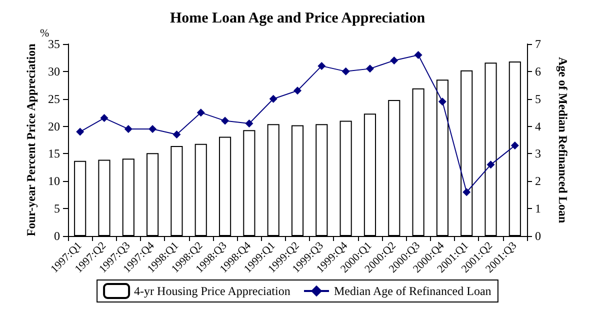 The width and height of the screenshot is (595, 324). I want to click on y2-tick-label: 4, so click(538, 126).